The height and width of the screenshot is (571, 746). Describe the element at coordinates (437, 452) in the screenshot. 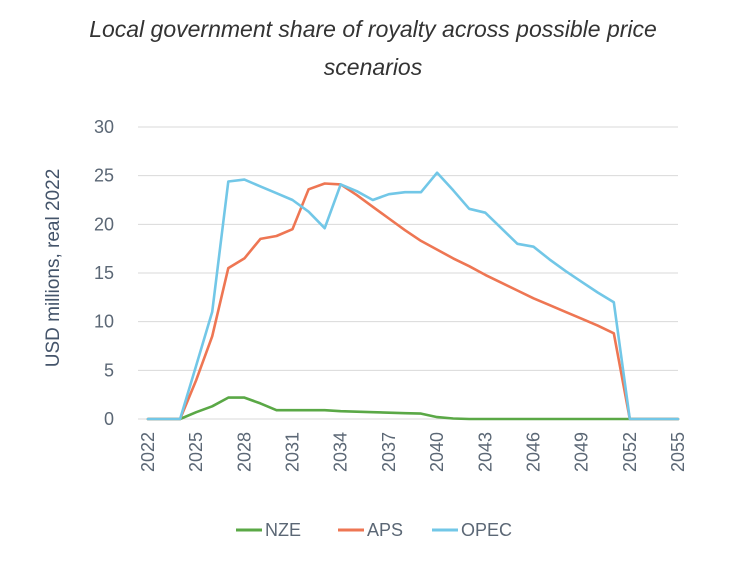

I see `x-tick-label: 2040` at that location.